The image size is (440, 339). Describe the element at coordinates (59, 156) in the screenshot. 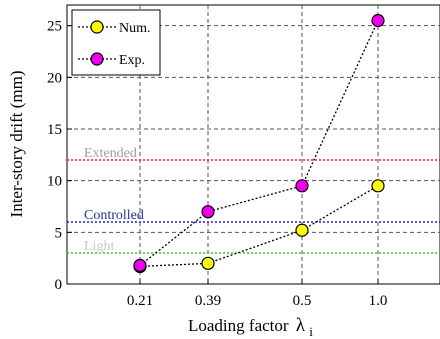

I see `y-axis-ticks: 0 5 10 15 20 25` at that location.